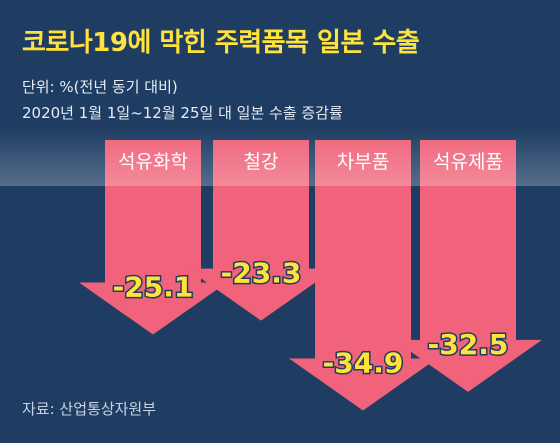  Describe the element at coordinates (280, 157) in the screenshot. I see `header-band` at that location.